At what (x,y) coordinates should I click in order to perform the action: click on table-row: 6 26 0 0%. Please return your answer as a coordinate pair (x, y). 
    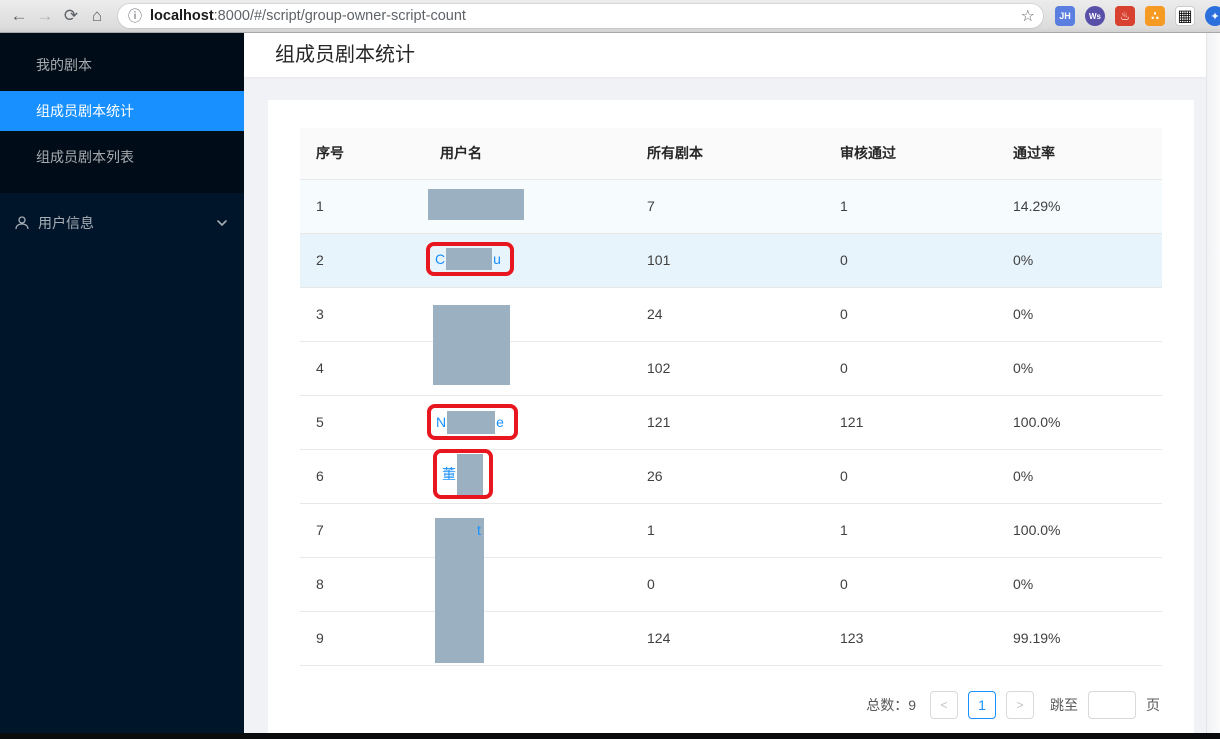
    Looking at the image, I should click on (731, 476).